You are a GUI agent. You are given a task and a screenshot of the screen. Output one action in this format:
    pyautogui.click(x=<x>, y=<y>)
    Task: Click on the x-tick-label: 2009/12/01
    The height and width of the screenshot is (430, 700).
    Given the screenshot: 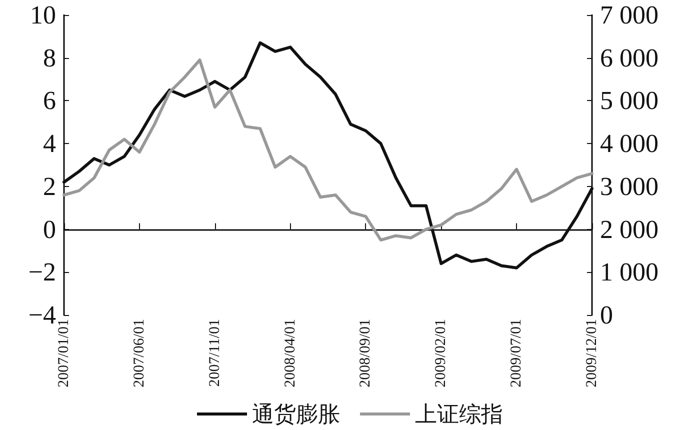 What is the action you would take?
    pyautogui.click(x=592, y=353)
    